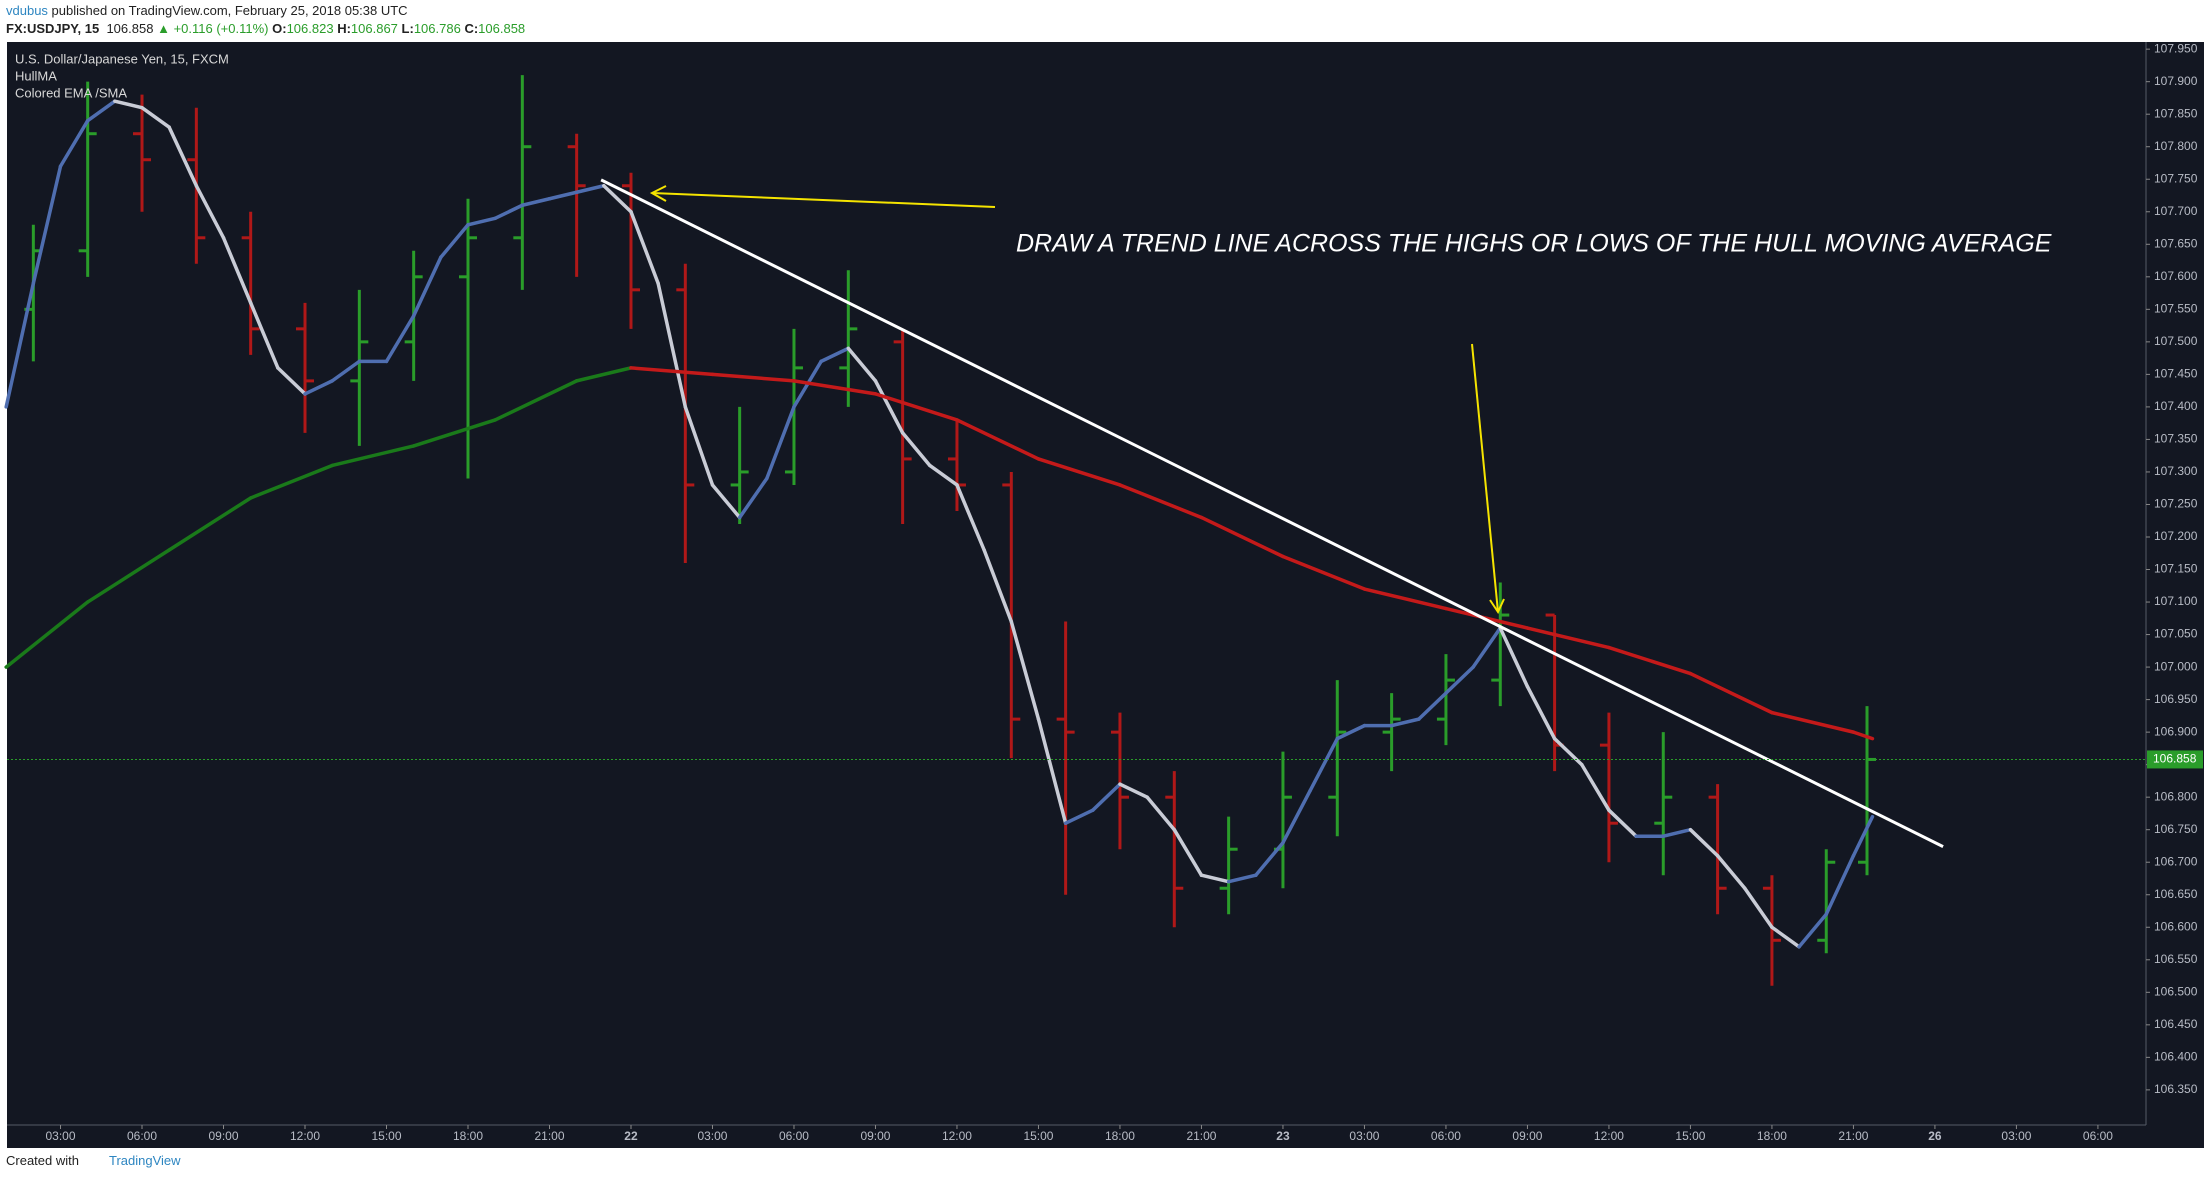  Describe the element at coordinates (71, 92) in the screenshot. I see `legend-entry: Colored EMA /SMA` at that location.